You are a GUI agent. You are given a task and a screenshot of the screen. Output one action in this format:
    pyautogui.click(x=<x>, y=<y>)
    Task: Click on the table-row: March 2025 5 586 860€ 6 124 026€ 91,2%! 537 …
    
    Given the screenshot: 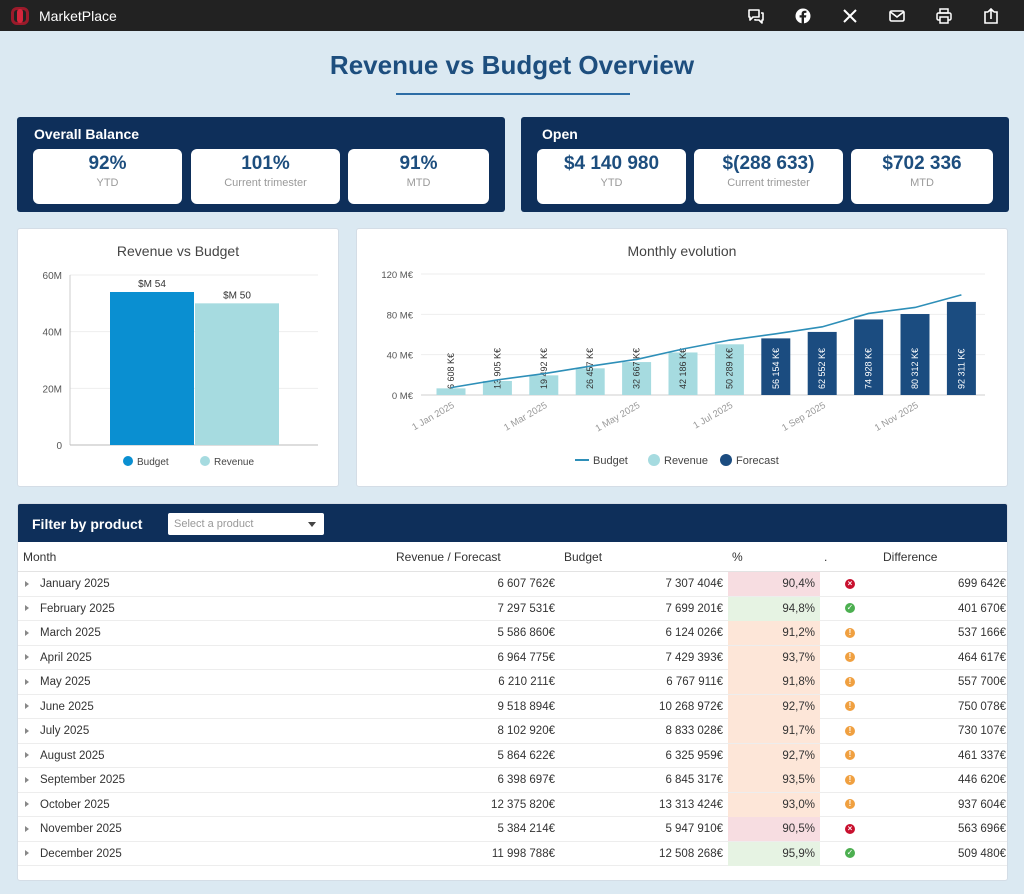 What is the action you would take?
    pyautogui.click(x=512, y=633)
    